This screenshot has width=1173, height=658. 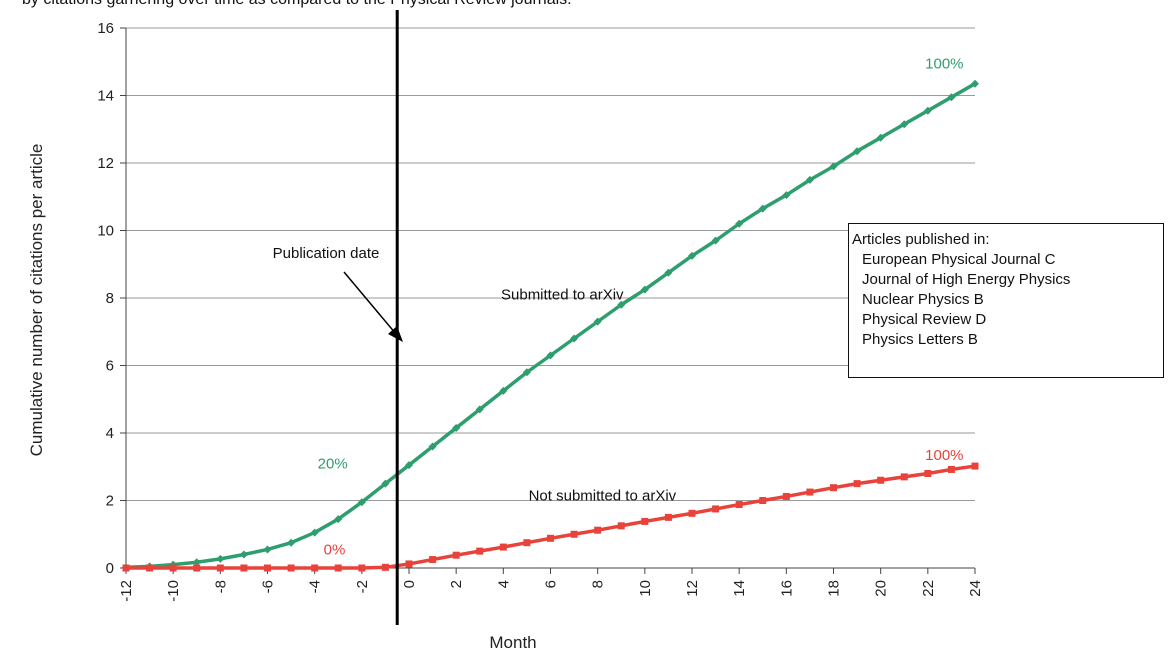 I want to click on x-tick-label-18: 18, so click(x=834, y=588).